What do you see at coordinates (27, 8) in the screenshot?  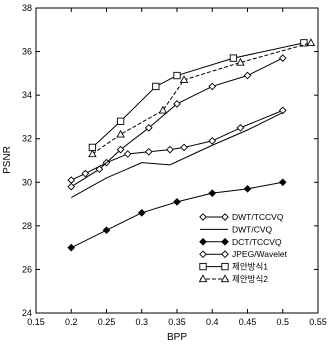 I see `y-tick-label: 38` at bounding box center [27, 8].